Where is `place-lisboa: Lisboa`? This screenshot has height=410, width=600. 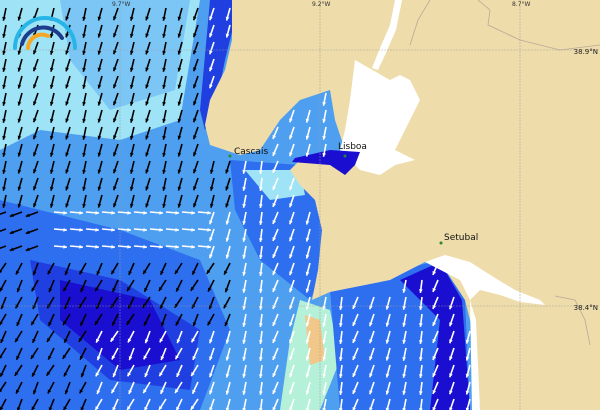 place-lisboa: Lisboa is located at coordinates (352, 150).